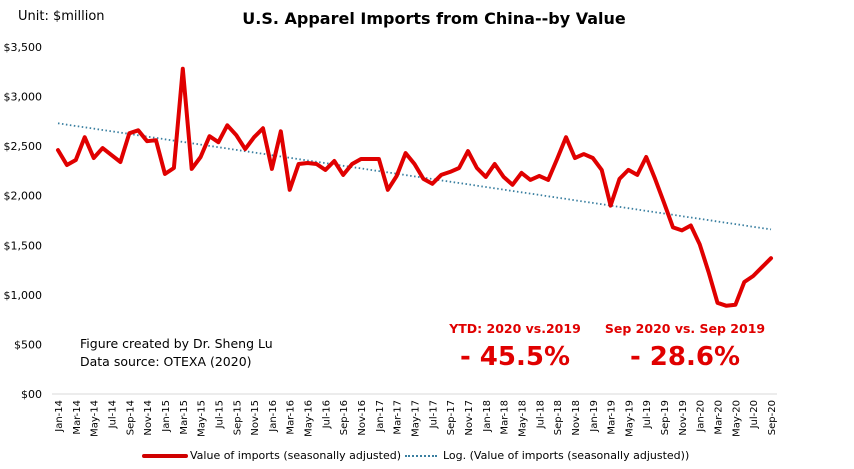  I want to click on x-tick-label: Sep-19, so click(665, 417).